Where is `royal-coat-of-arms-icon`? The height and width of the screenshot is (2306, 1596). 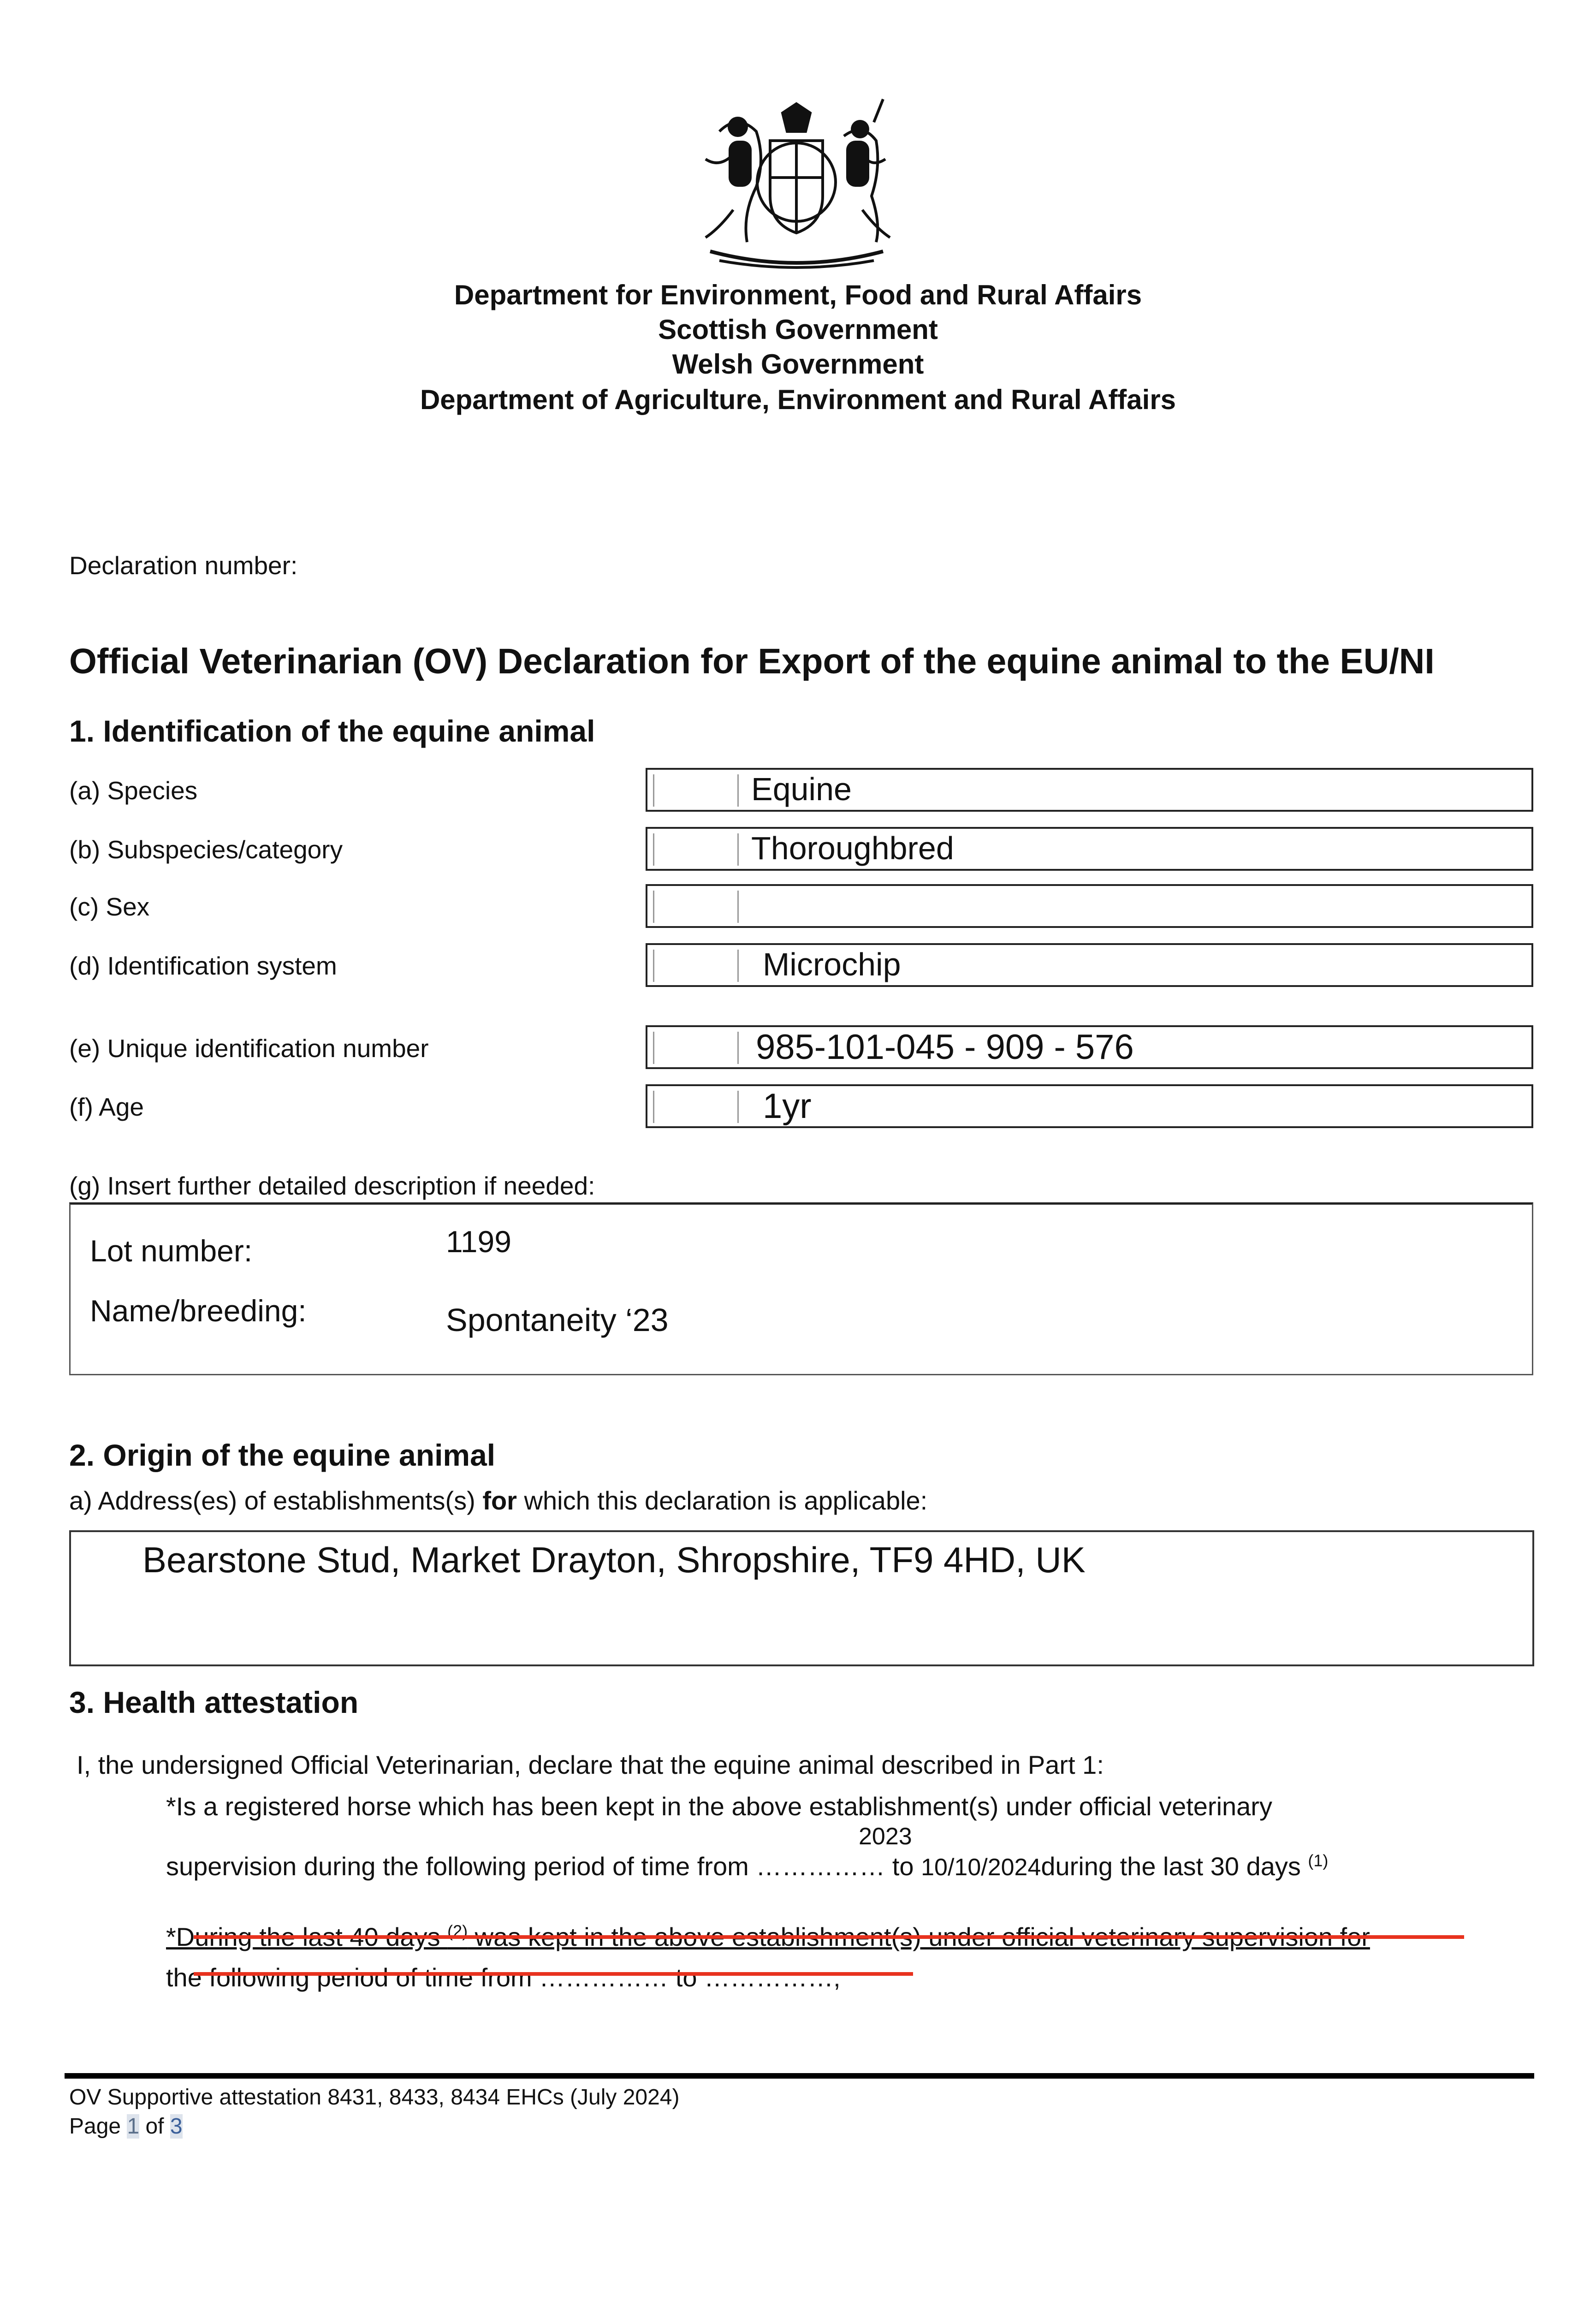
royal-coat-of-arms-icon is located at coordinates (798, 183).